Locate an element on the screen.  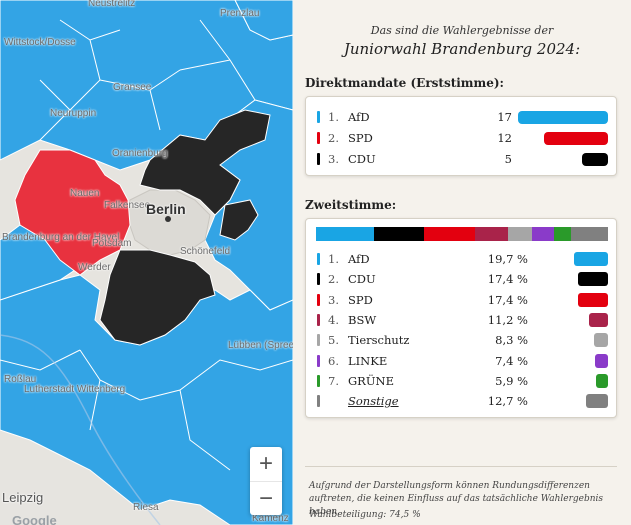
rank-label: 6. is located at coordinates (333, 360).